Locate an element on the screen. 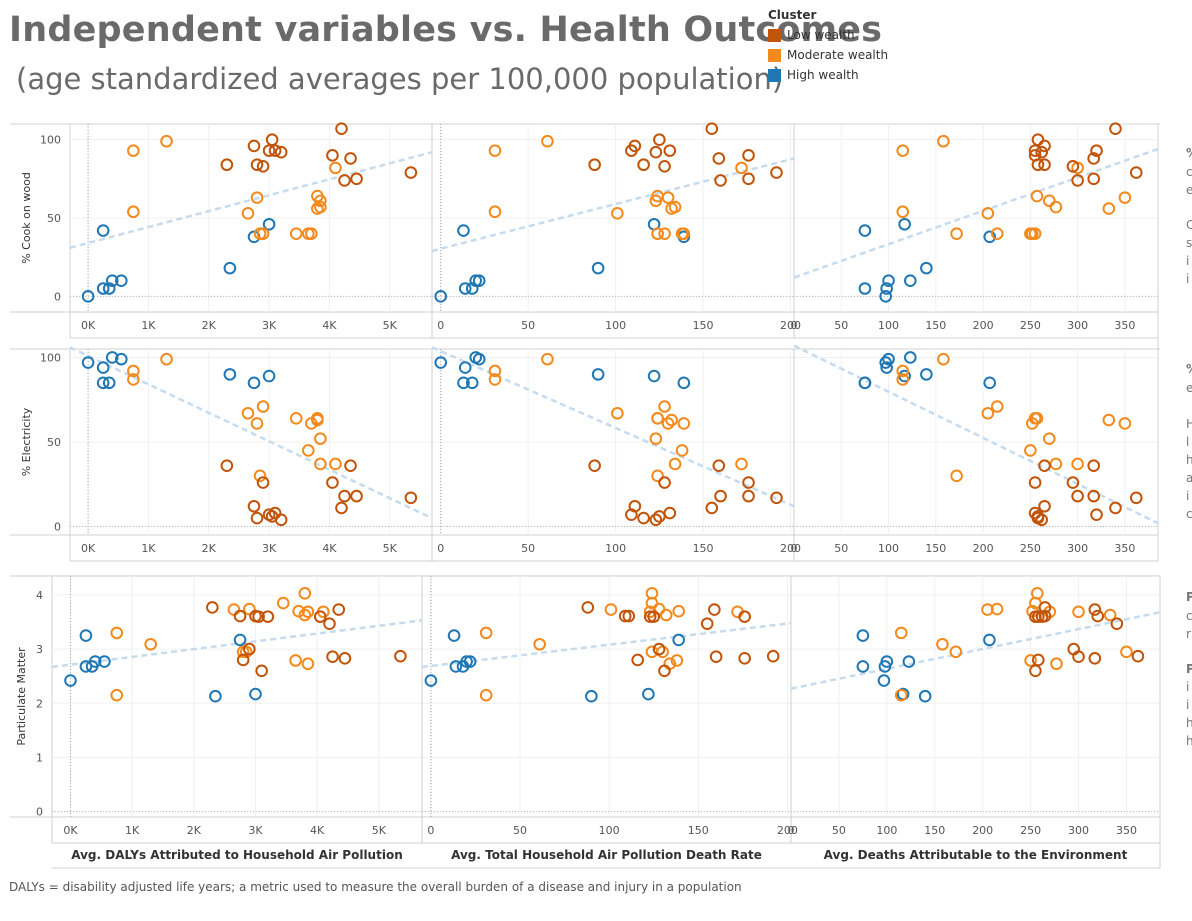 The image size is (1192, 921). side-note-fragment: c is located at coordinates (1189, 616).